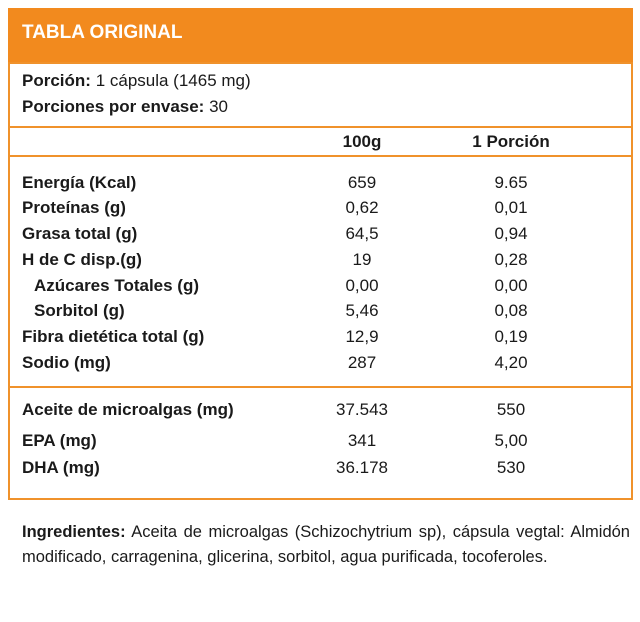 The height and width of the screenshot is (622, 640). I want to click on servings-label: Porciones por envase:, so click(113, 106).